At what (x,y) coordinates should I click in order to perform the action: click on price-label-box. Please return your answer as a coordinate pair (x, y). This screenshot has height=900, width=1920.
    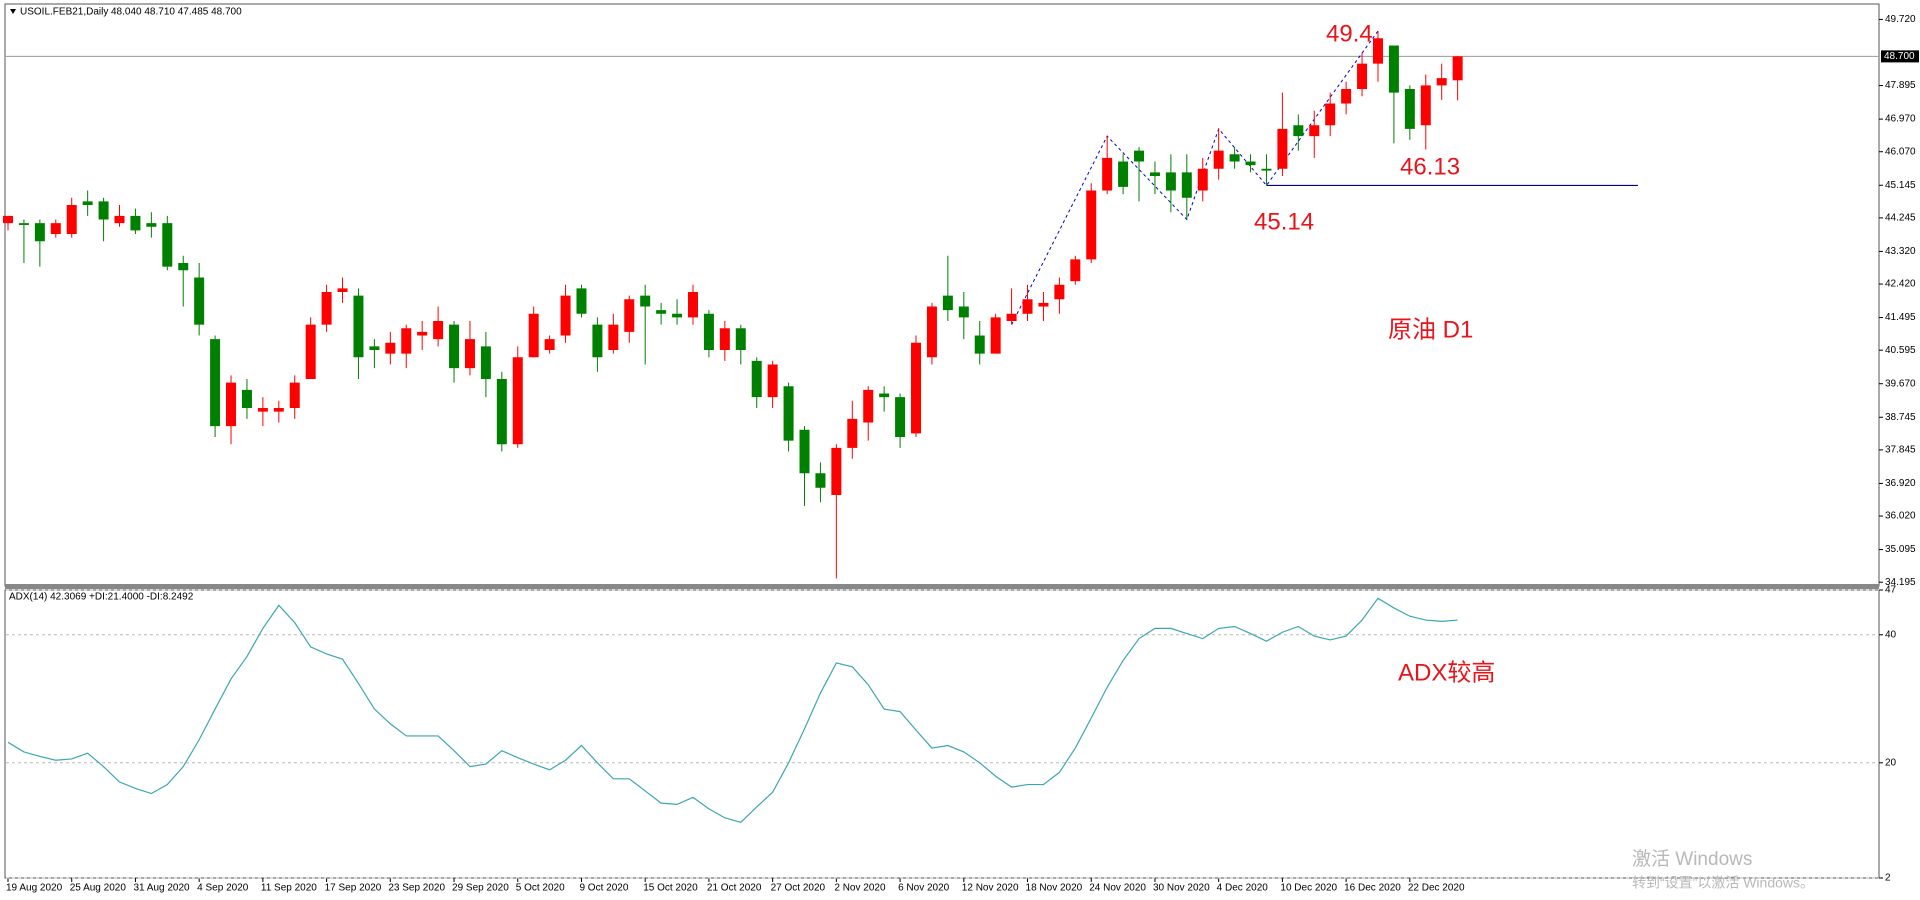
    Looking at the image, I should click on (1900, 56).